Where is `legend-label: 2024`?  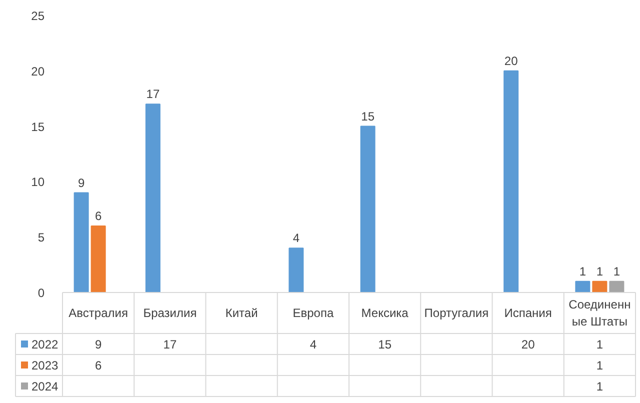 legend-label: 2024 is located at coordinates (45, 387).